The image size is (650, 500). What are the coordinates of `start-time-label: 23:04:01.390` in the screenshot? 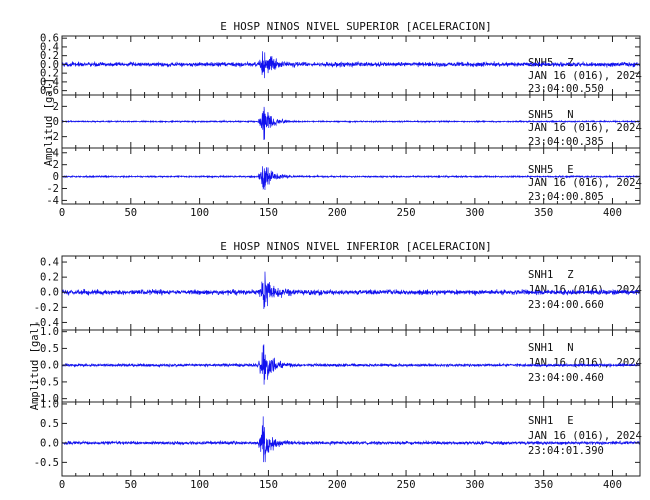 It's located at (566, 451).